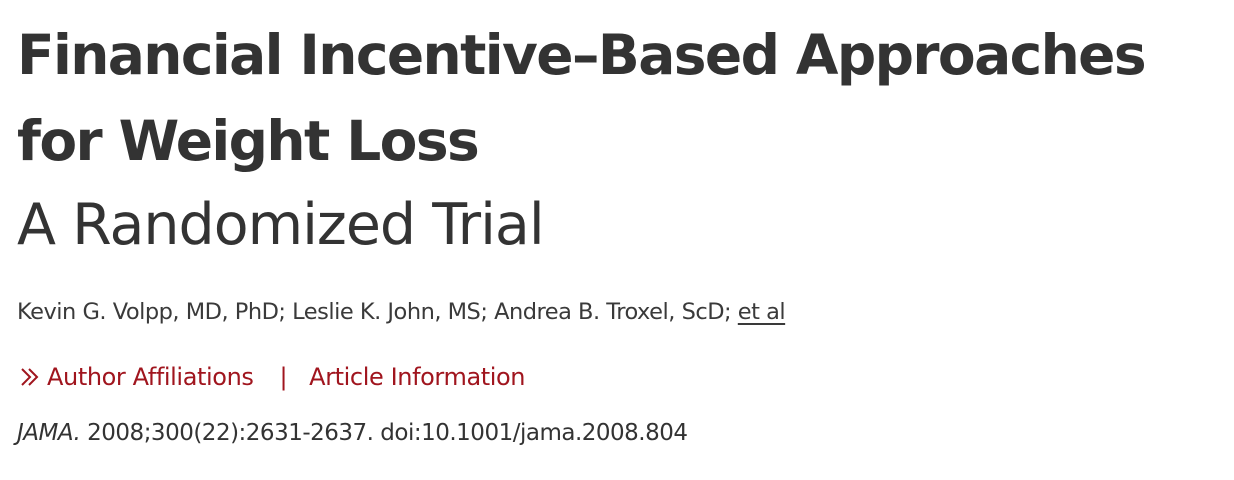  What do you see at coordinates (49, 433) in the screenshot?
I see `journal-name: JAMA.` at bounding box center [49, 433].